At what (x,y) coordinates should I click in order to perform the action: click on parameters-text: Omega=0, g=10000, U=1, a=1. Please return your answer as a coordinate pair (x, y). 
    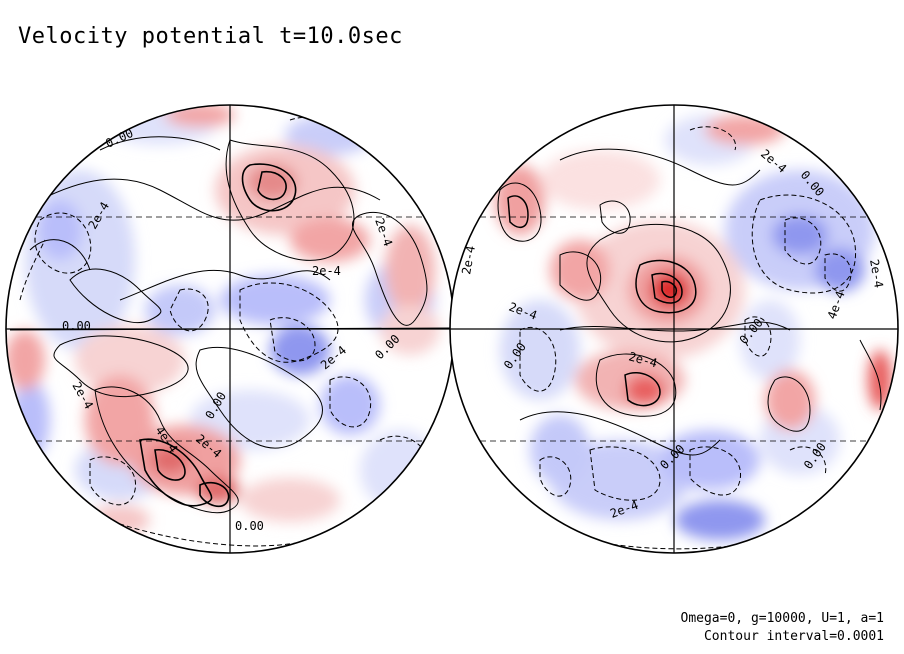
    Looking at the image, I should click on (782, 618).